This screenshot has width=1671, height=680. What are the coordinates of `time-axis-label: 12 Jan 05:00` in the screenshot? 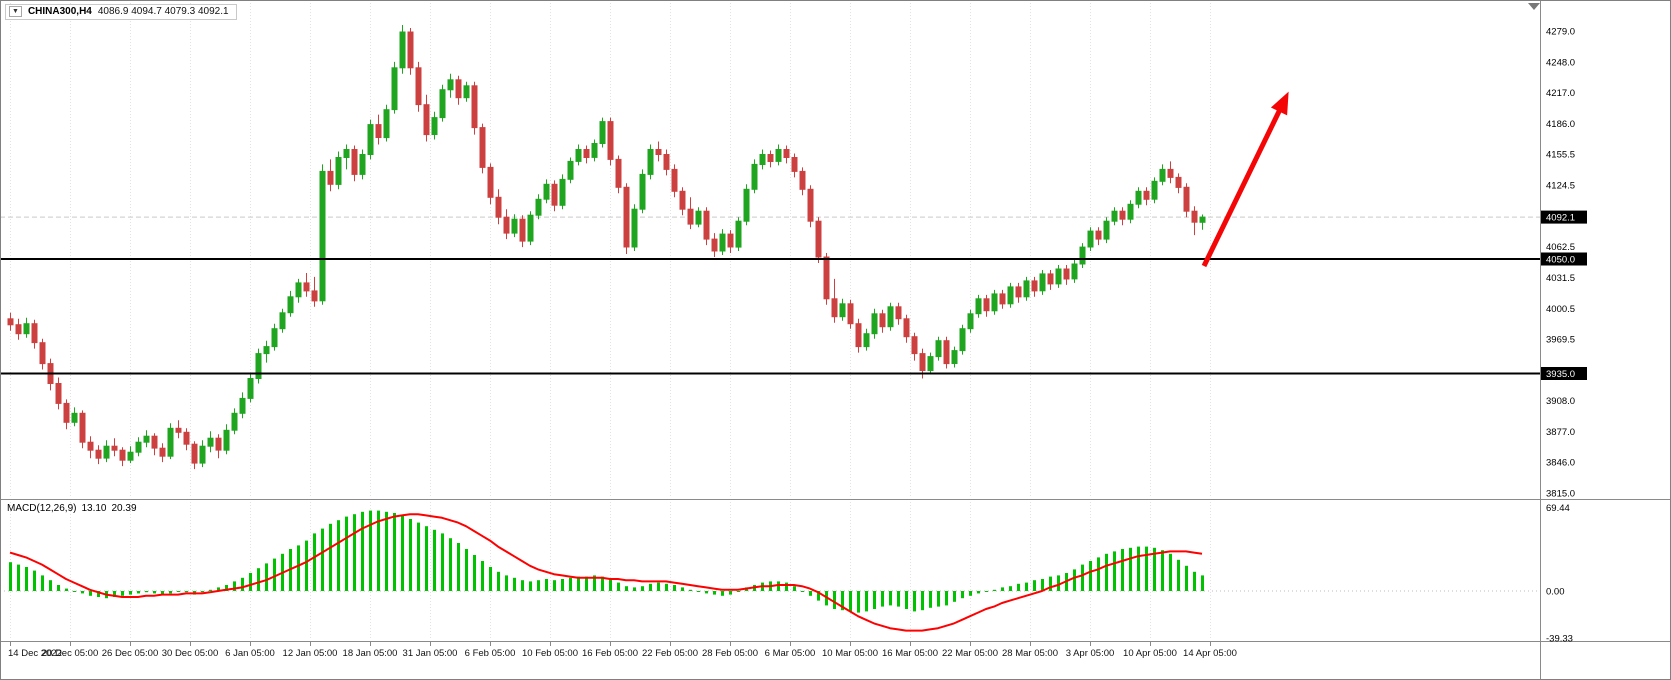 It's located at (310, 653).